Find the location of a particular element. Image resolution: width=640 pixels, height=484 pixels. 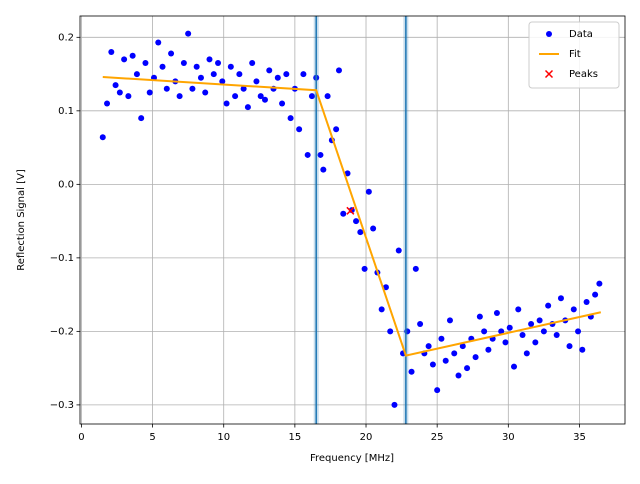

x-axis-label: Frequency [MHz] is located at coordinates (352, 458).